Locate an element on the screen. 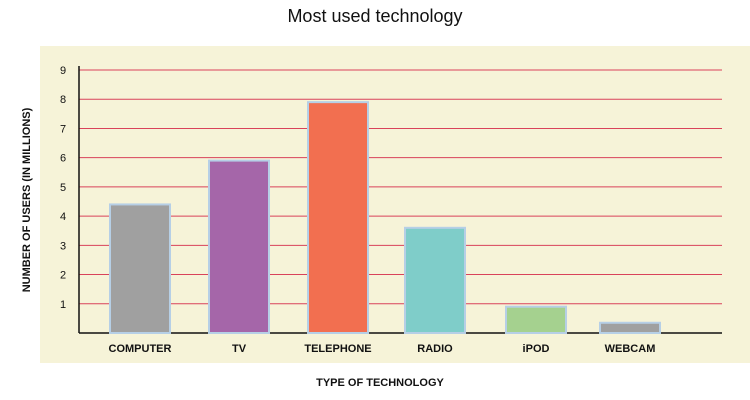 The image size is (750, 400). category-label: RADIO is located at coordinates (435, 349).